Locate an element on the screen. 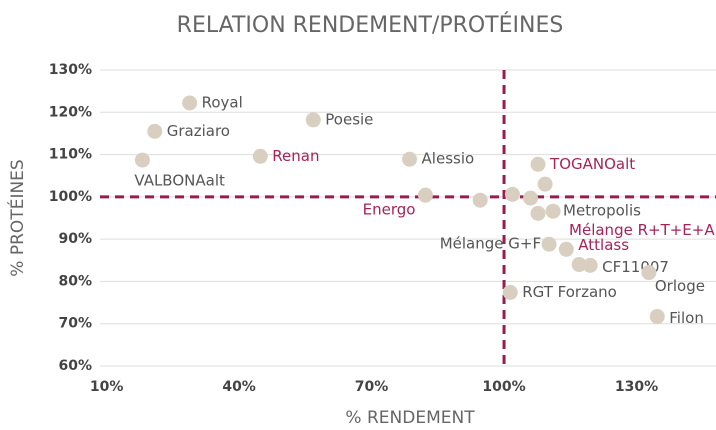 The height and width of the screenshot is (430, 716). y-tick-label: 100% is located at coordinates (70, 197).